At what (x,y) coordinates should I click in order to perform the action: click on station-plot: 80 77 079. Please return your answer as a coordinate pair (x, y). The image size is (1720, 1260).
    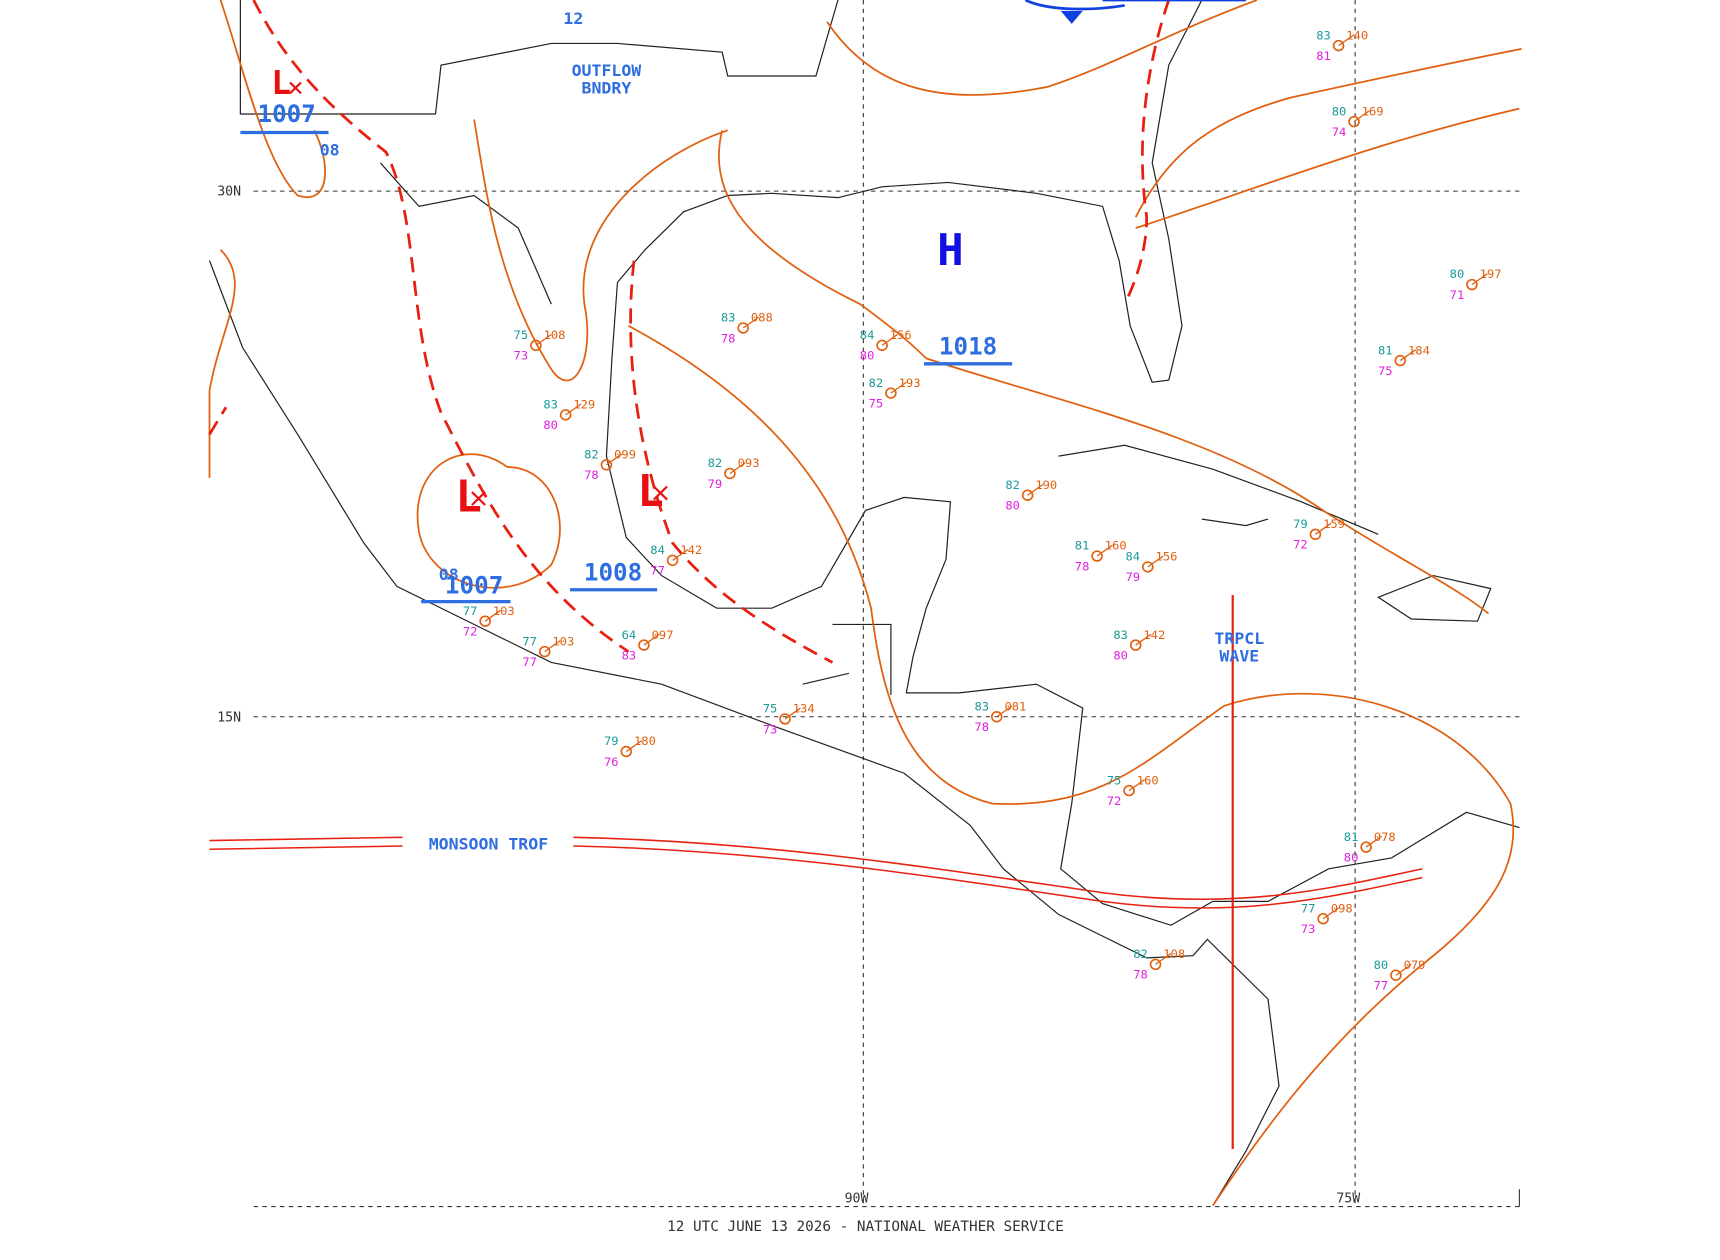
    Looking at the image, I should click on (1400, 975).